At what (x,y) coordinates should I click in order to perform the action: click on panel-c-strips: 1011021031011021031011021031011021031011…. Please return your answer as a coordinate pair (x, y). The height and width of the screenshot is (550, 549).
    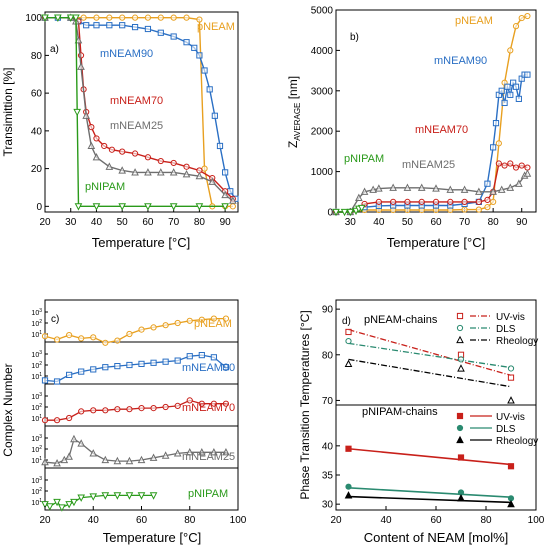
    Looking at the image, I should click on (135, 405).